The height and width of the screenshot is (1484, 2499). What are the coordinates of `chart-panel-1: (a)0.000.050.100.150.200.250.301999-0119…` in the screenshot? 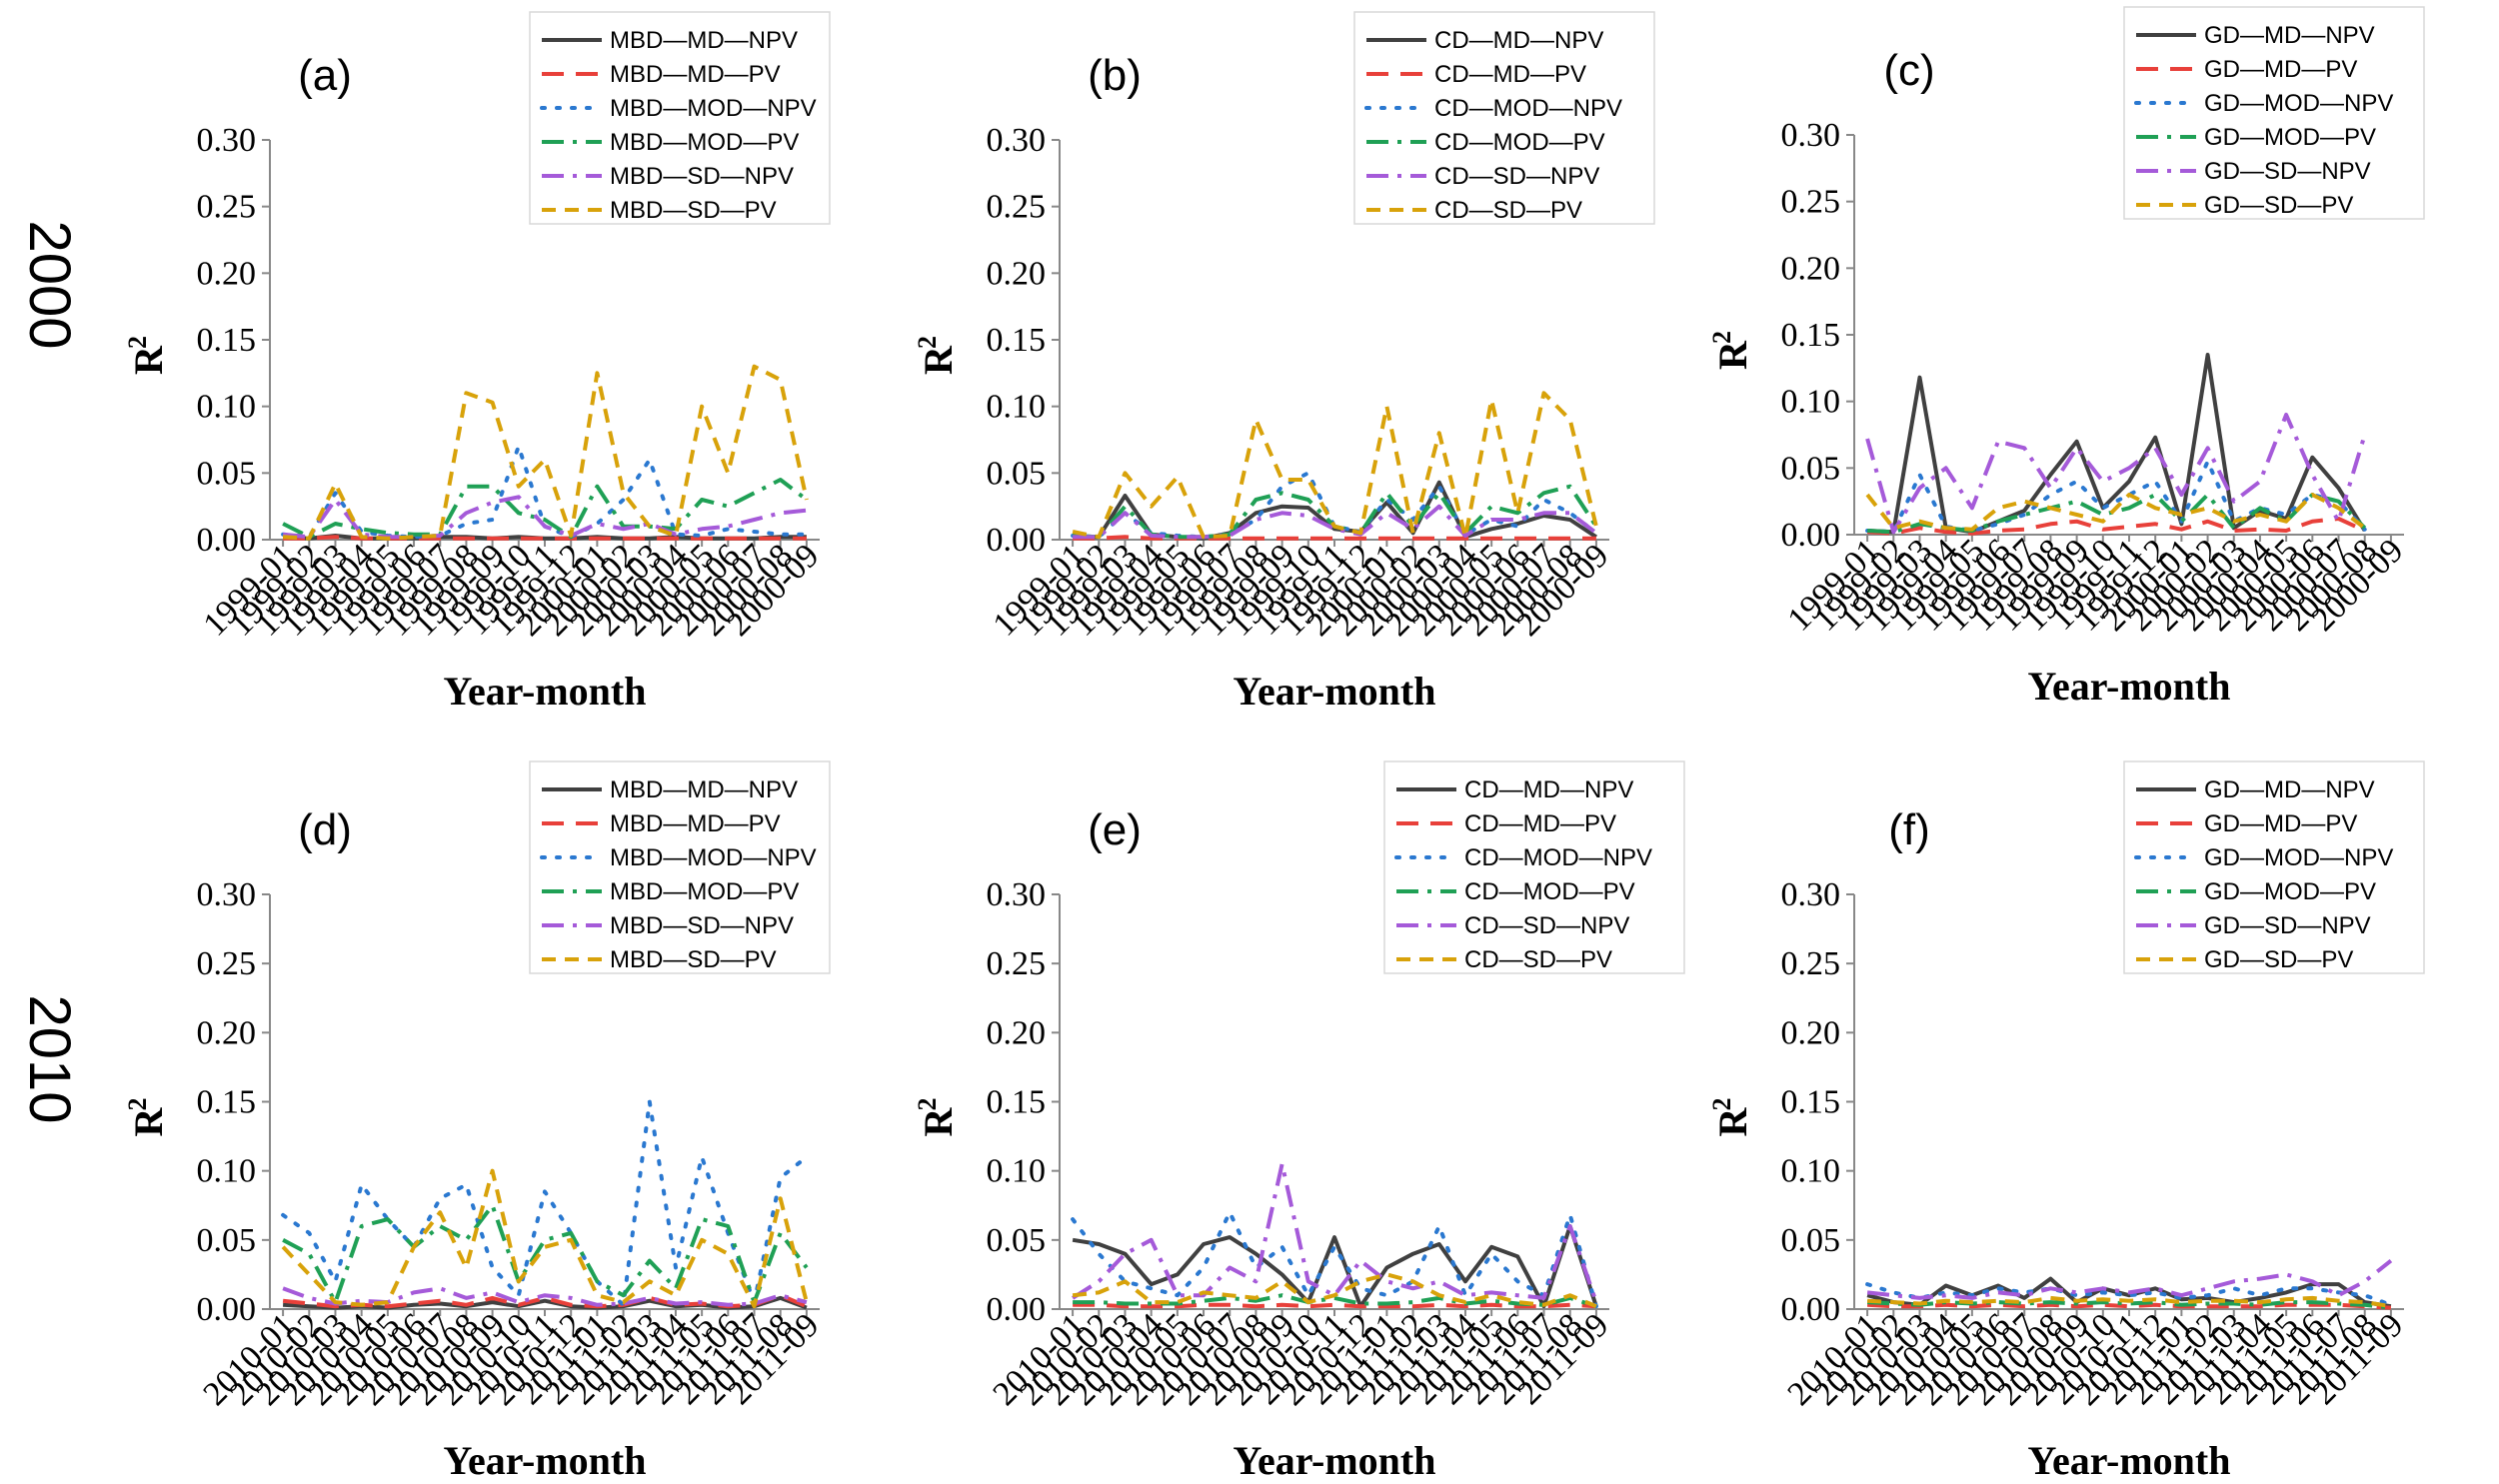 It's located at (477, 362).